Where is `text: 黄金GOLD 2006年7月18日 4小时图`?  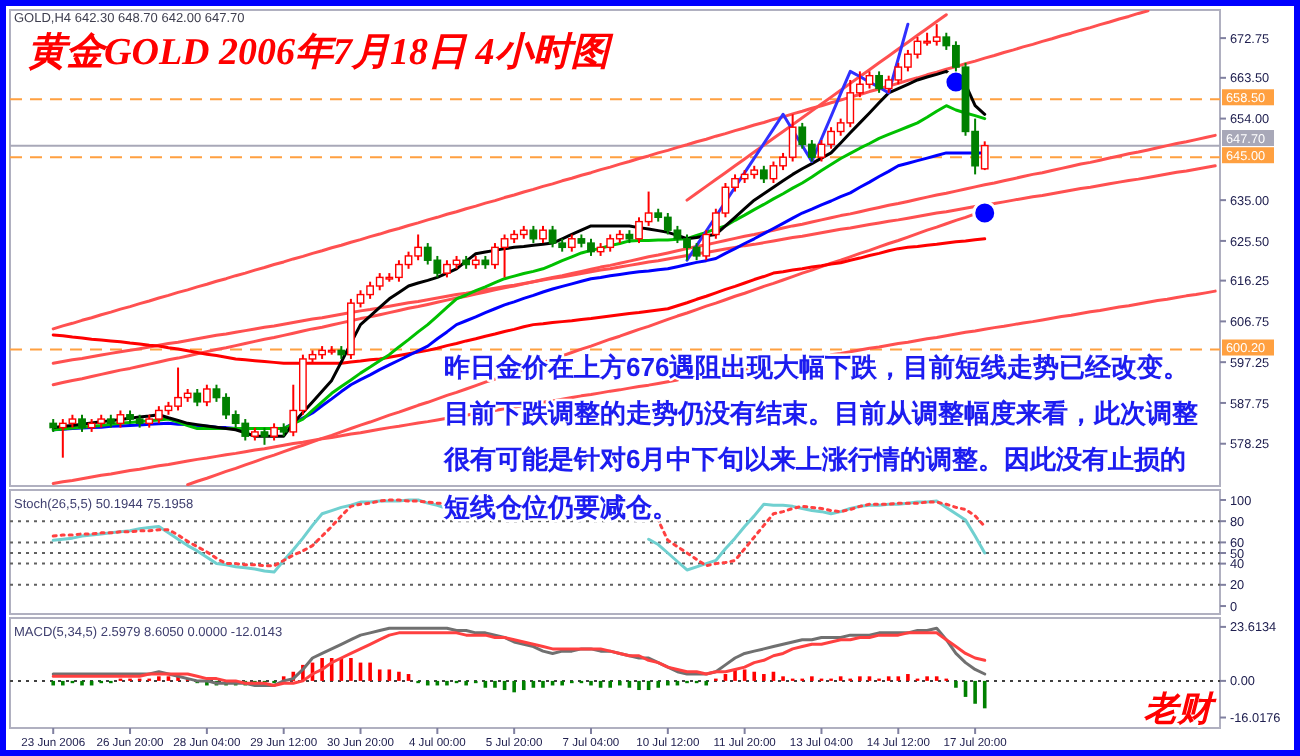
text: 黄金GOLD 2006年7月18日 4小时图 is located at coordinates (321, 52).